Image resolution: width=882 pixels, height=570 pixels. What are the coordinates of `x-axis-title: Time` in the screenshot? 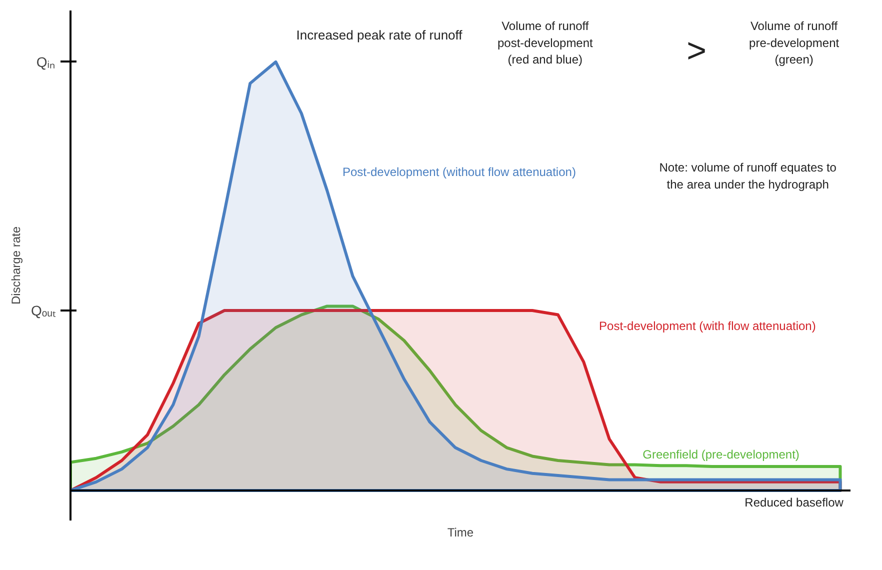 It's located at (460, 533).